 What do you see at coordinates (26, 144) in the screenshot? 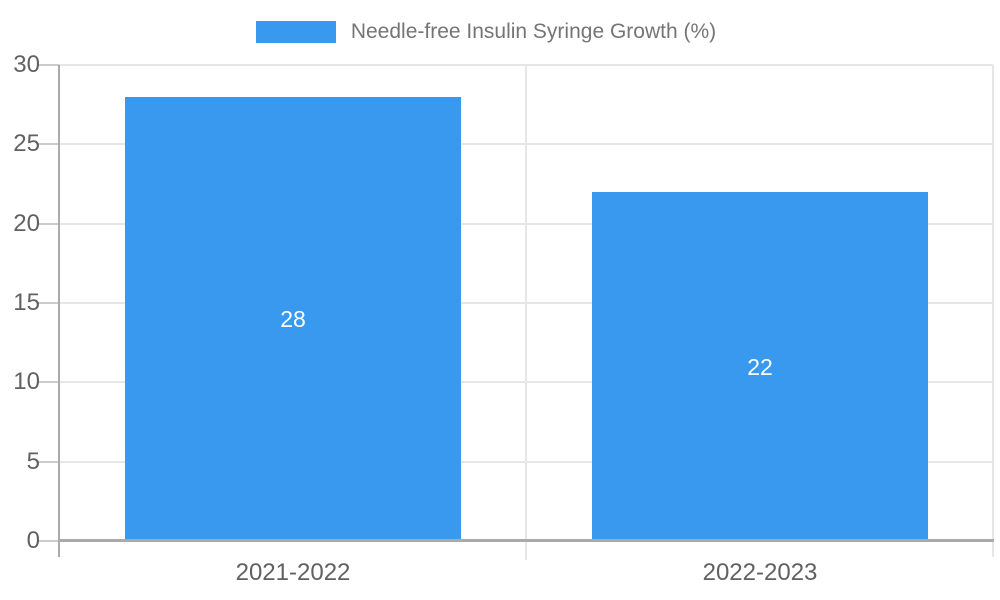
I see `y-axis-tick-label: 25` at bounding box center [26, 144].